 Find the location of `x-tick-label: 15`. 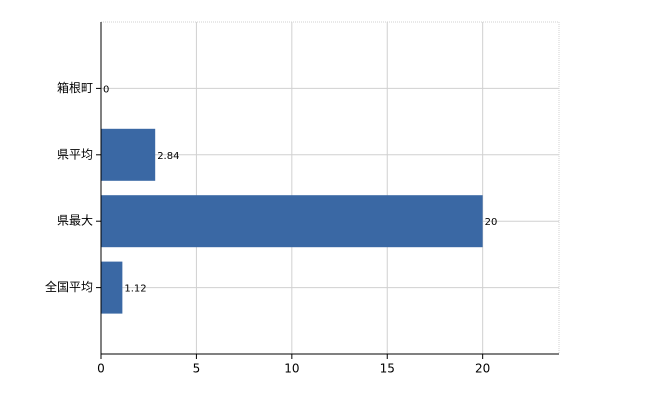

x-tick-label: 15 is located at coordinates (387, 369).